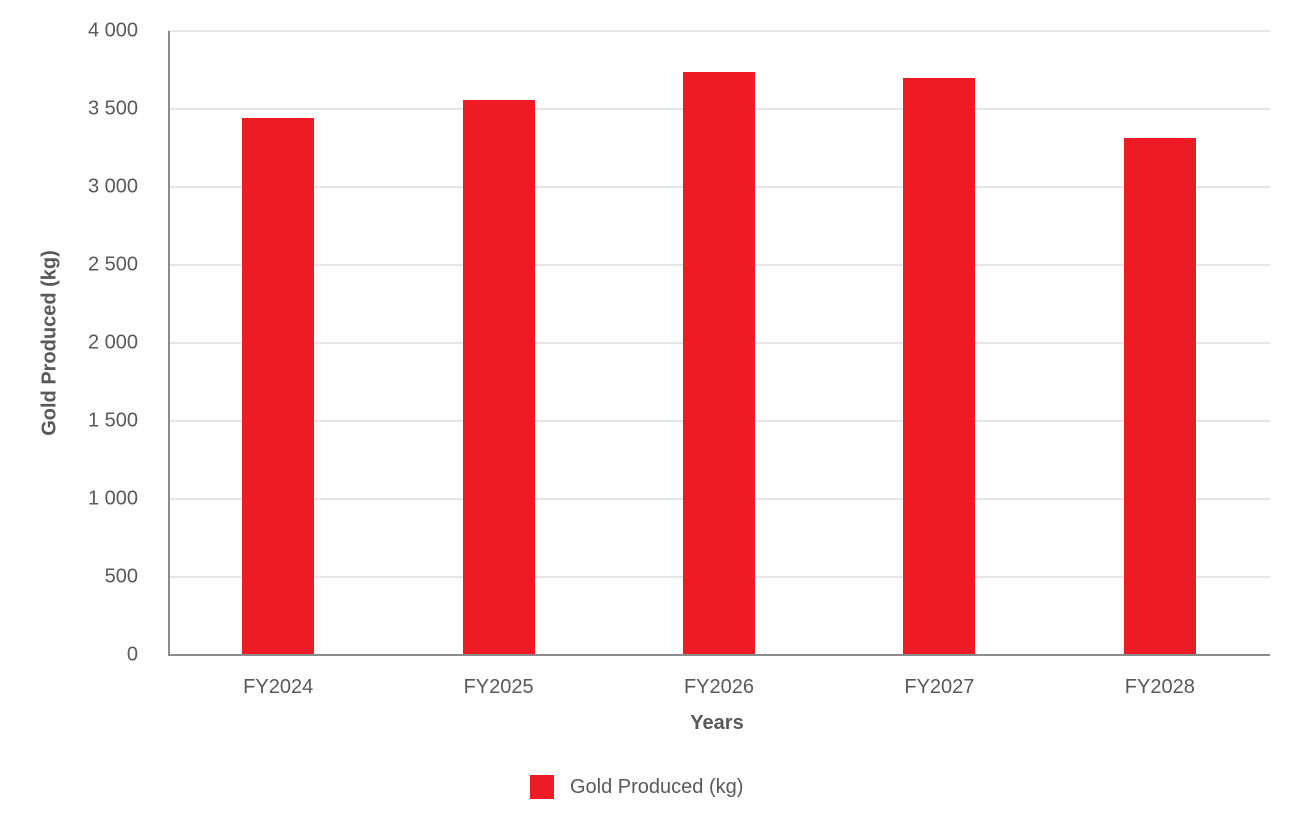 The height and width of the screenshot is (840, 1300). I want to click on x-tick-label: FY2025, so click(498, 687).